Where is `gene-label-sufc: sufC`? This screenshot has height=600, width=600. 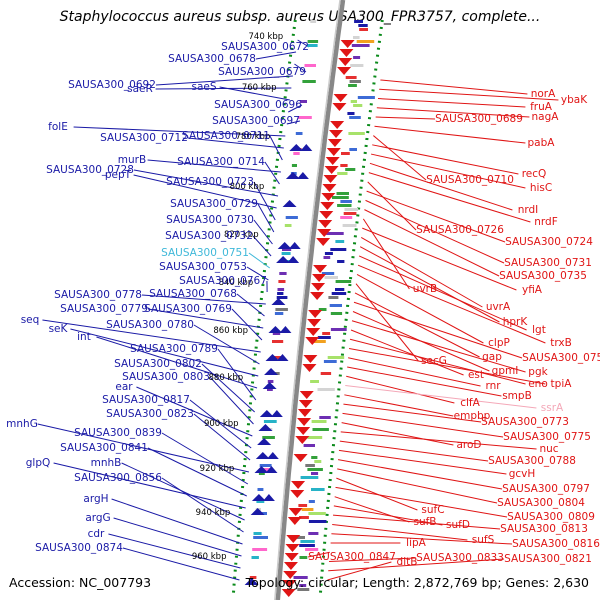
gene-label-sufc: sufC is located at coordinates (432, 510).